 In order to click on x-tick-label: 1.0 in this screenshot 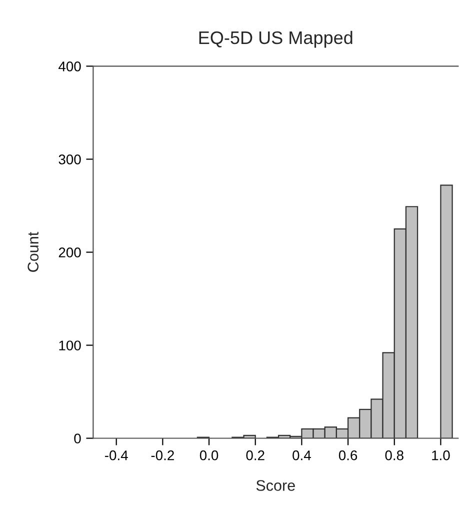, I will do `click(441, 455)`.